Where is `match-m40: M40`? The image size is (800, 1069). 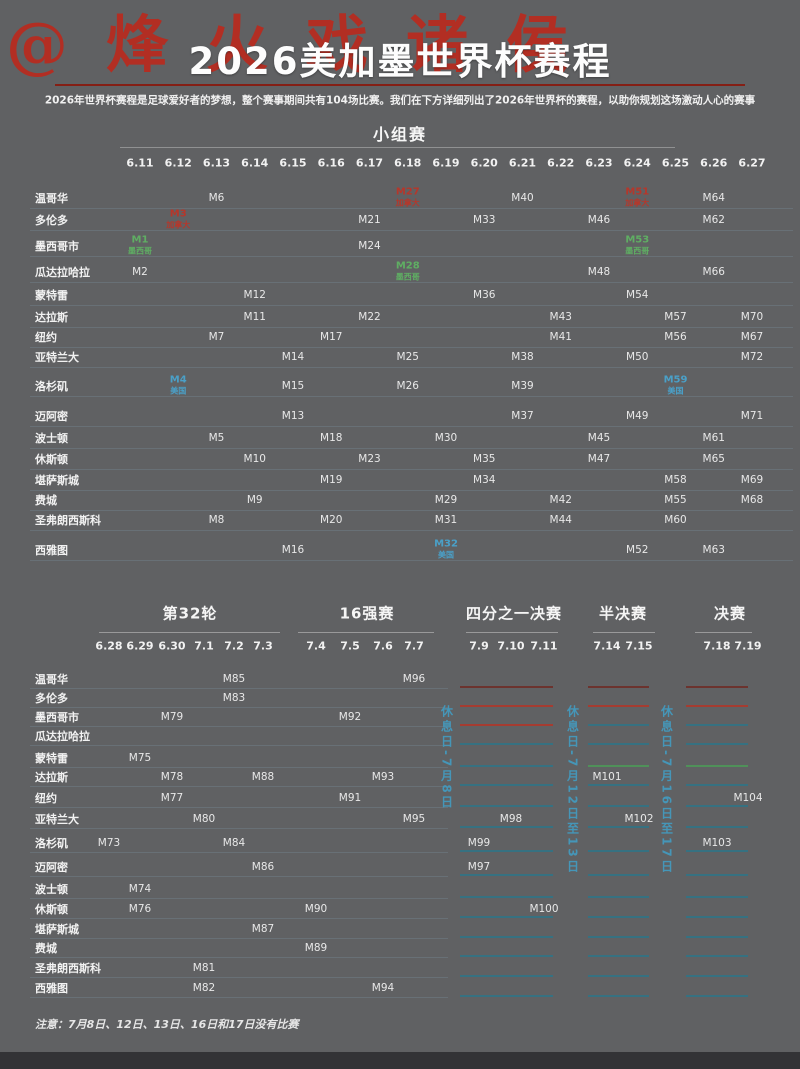 match-m40: M40 is located at coordinates (522, 198).